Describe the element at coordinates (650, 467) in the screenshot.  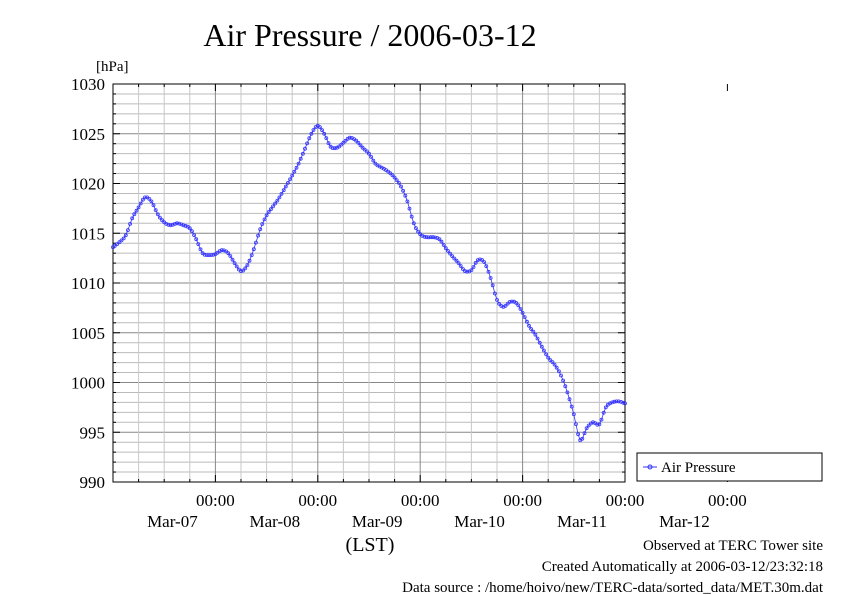
I see `legend-marker-icon` at that location.